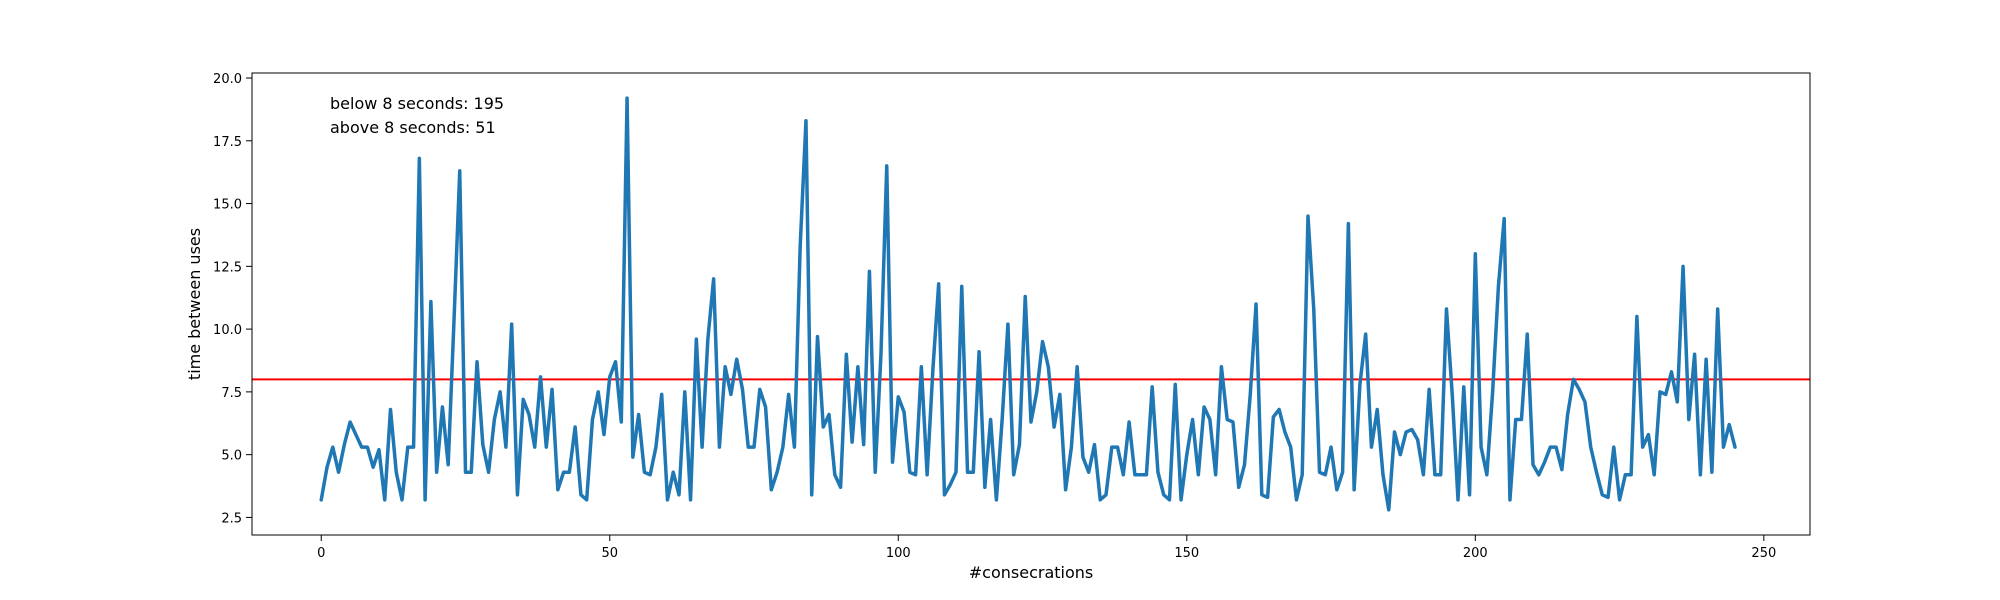 The image size is (2000, 600). I want to click on x-axis-ticks: 0 50 100 150 200 250, so click(1046, 548).